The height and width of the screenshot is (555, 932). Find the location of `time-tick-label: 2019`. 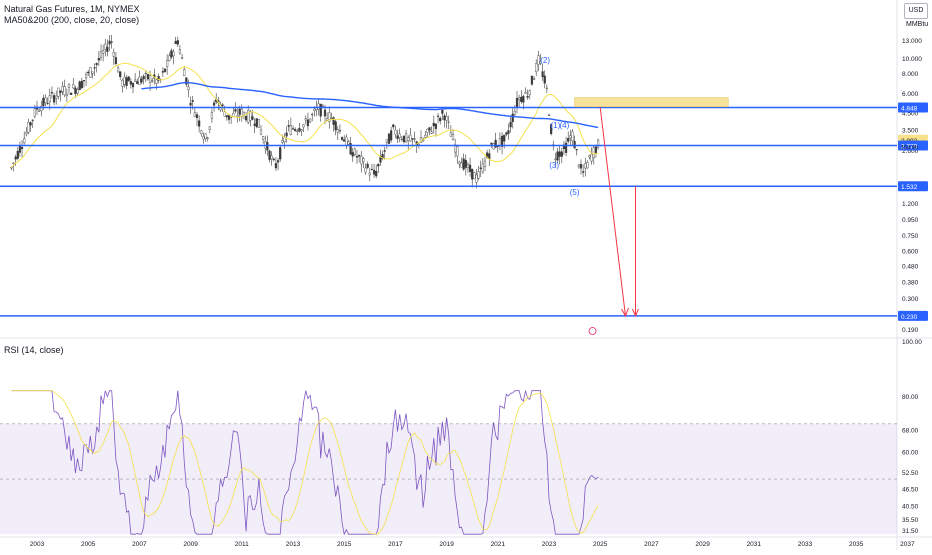

time-tick-label: 2019 is located at coordinates (446, 544).